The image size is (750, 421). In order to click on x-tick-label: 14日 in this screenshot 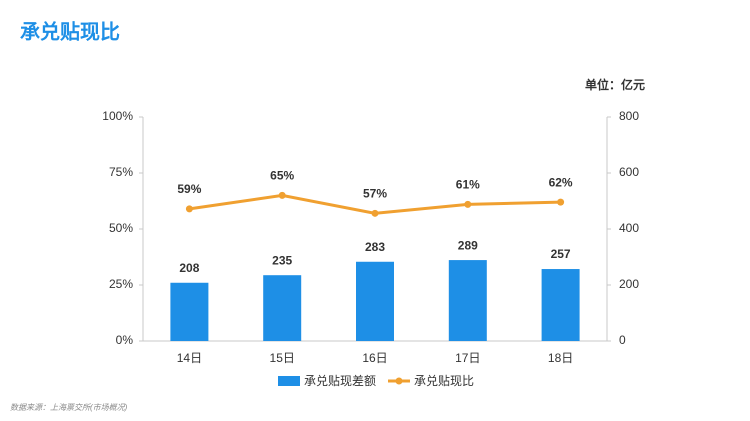, I will do `click(189, 358)`.